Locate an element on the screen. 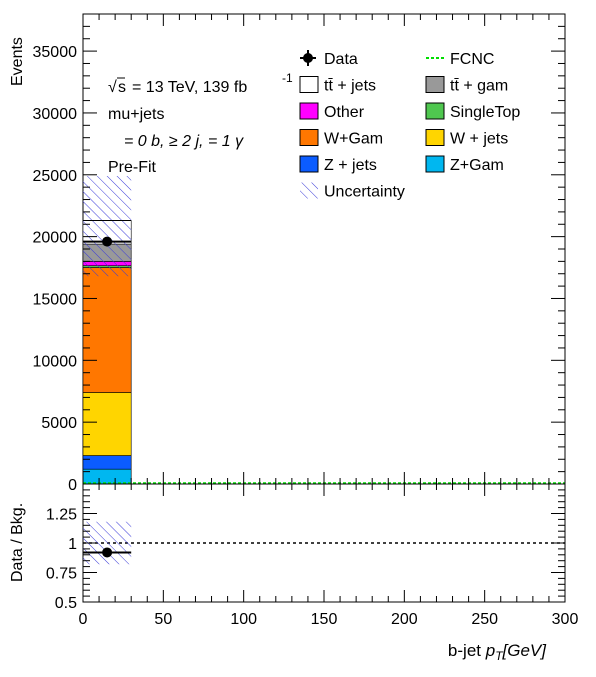 The width and height of the screenshot is (596, 677). main-y-axis-label: Events is located at coordinates (17, 61).